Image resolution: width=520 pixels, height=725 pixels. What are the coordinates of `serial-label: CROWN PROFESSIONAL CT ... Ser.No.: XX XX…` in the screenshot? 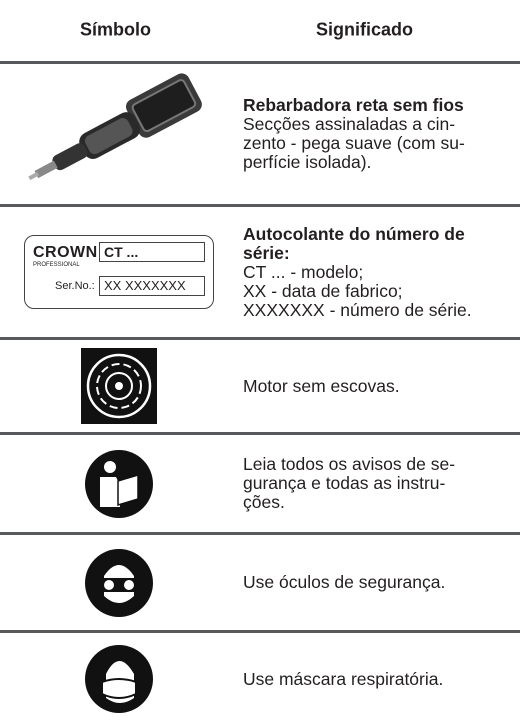 It's located at (119, 272).